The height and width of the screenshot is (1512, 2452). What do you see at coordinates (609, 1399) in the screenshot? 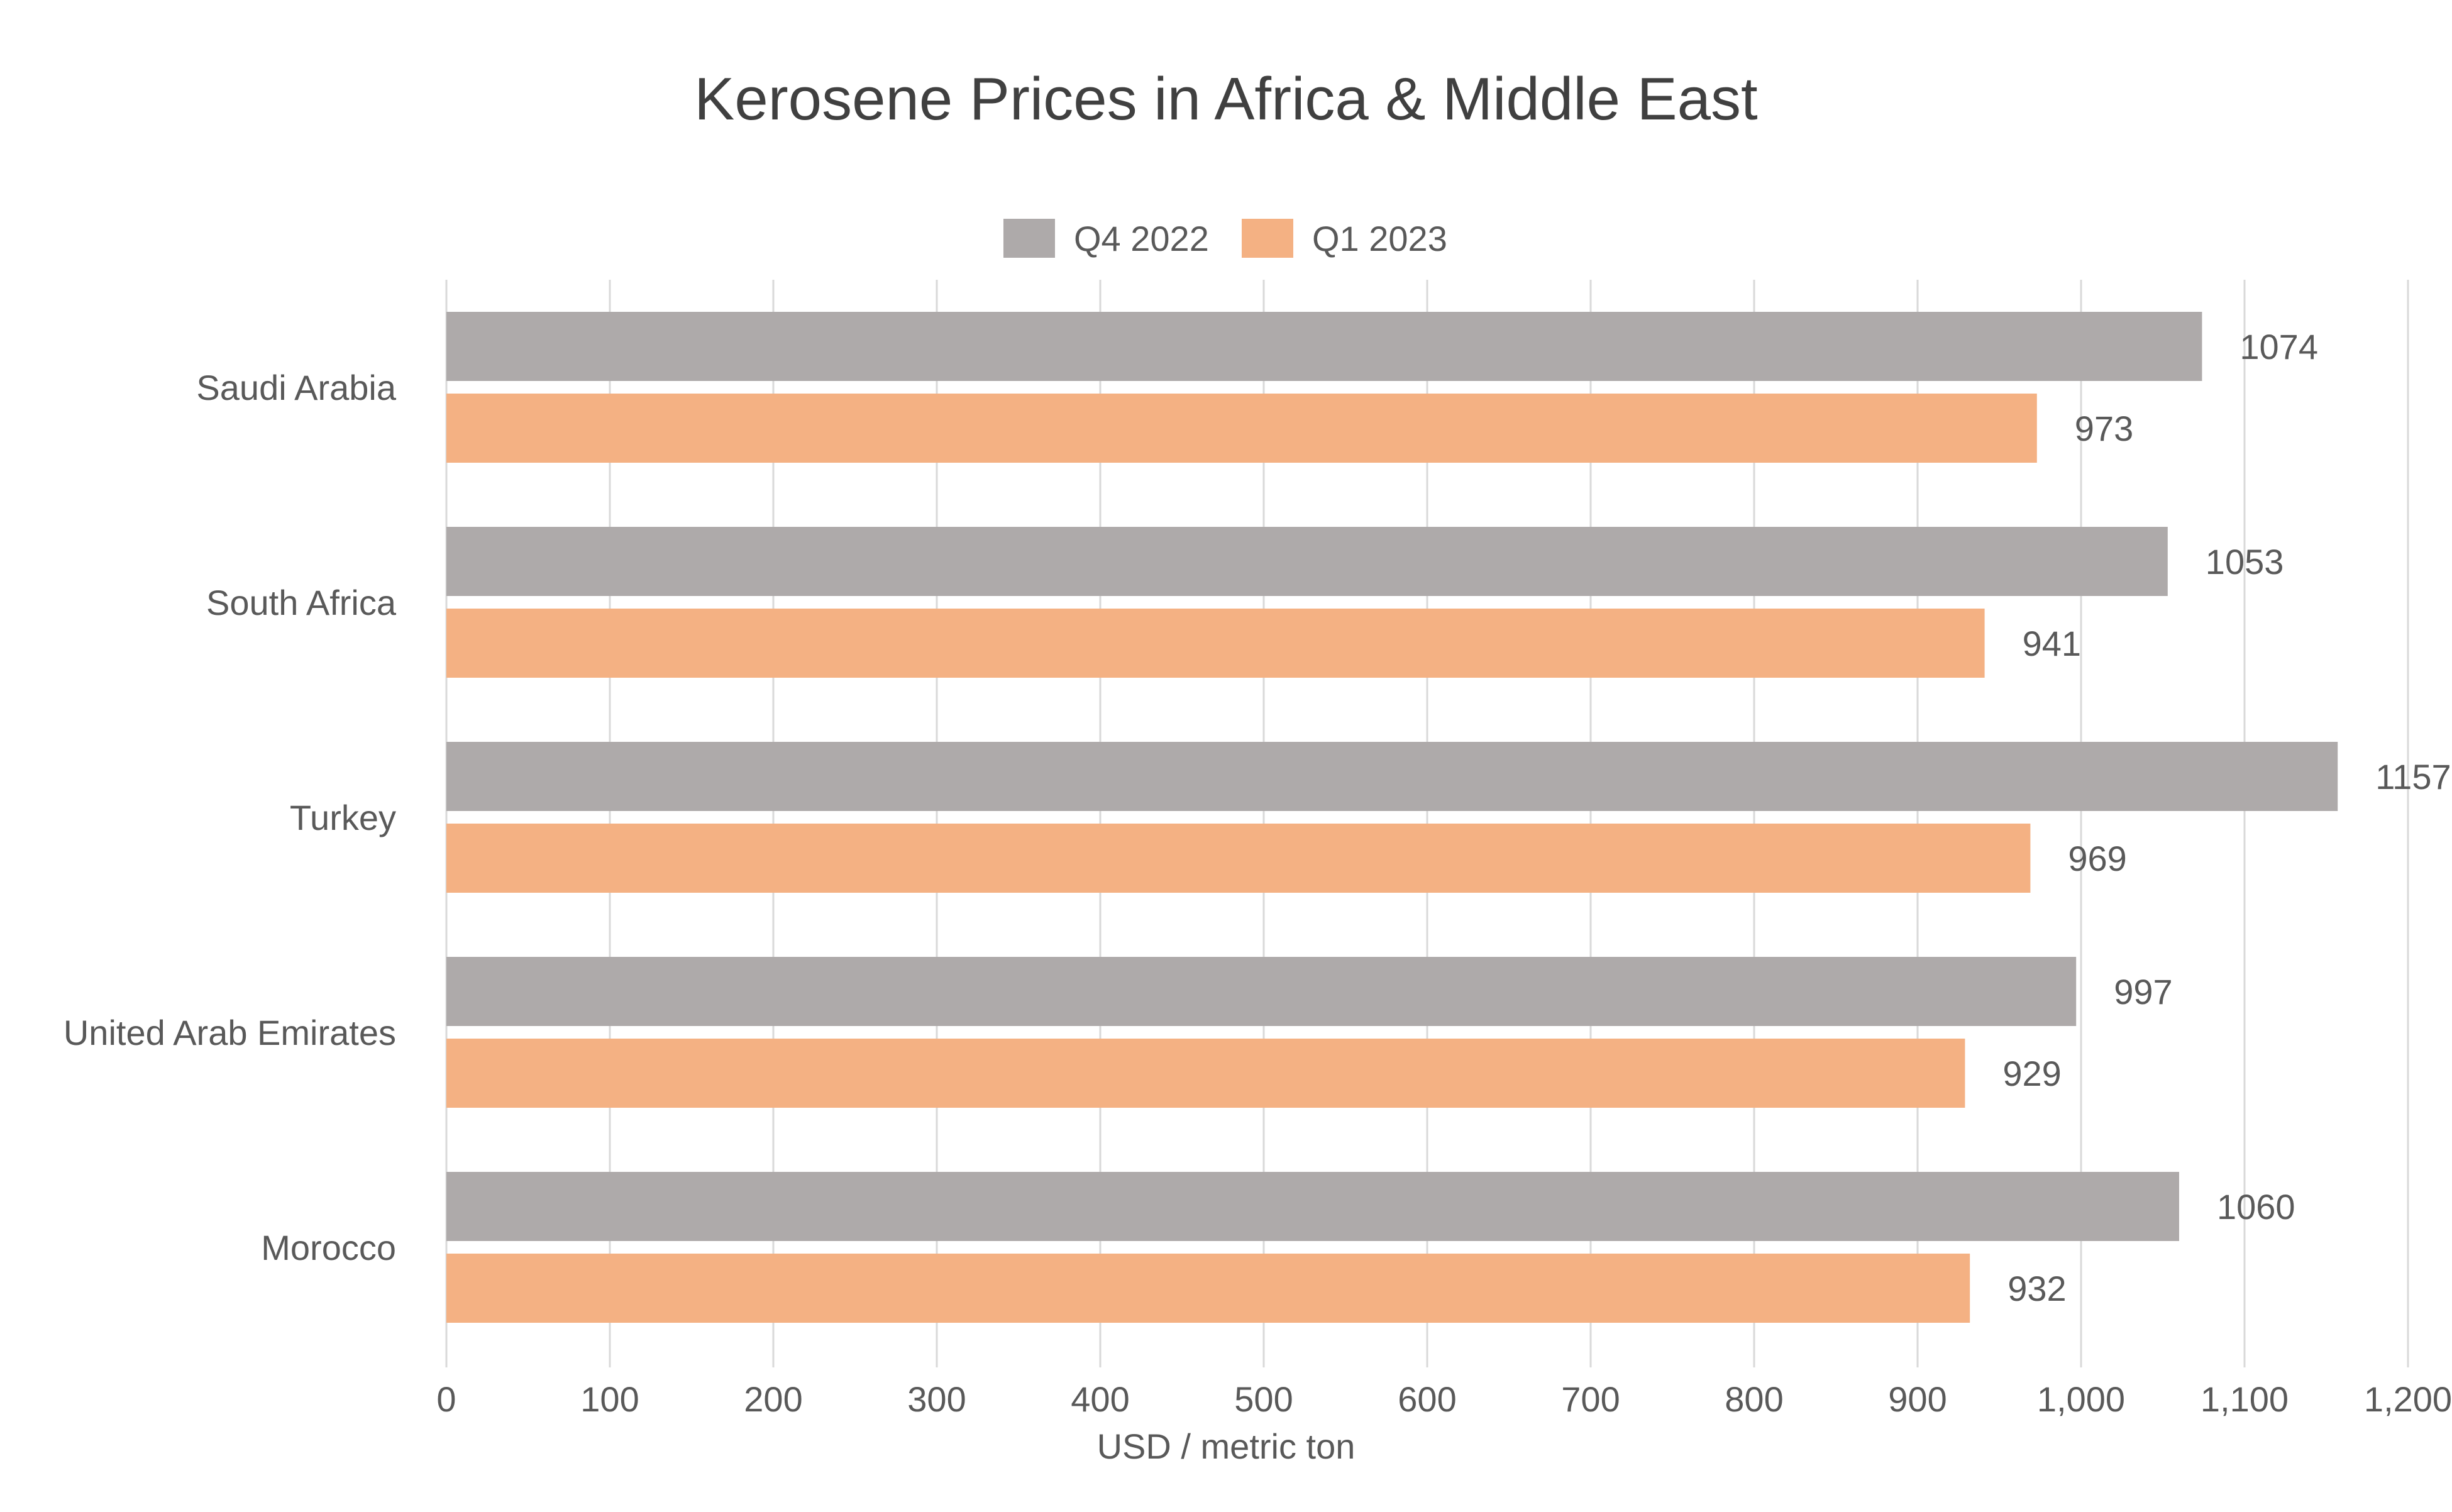
I see `x-tick-label: 100` at bounding box center [609, 1399].